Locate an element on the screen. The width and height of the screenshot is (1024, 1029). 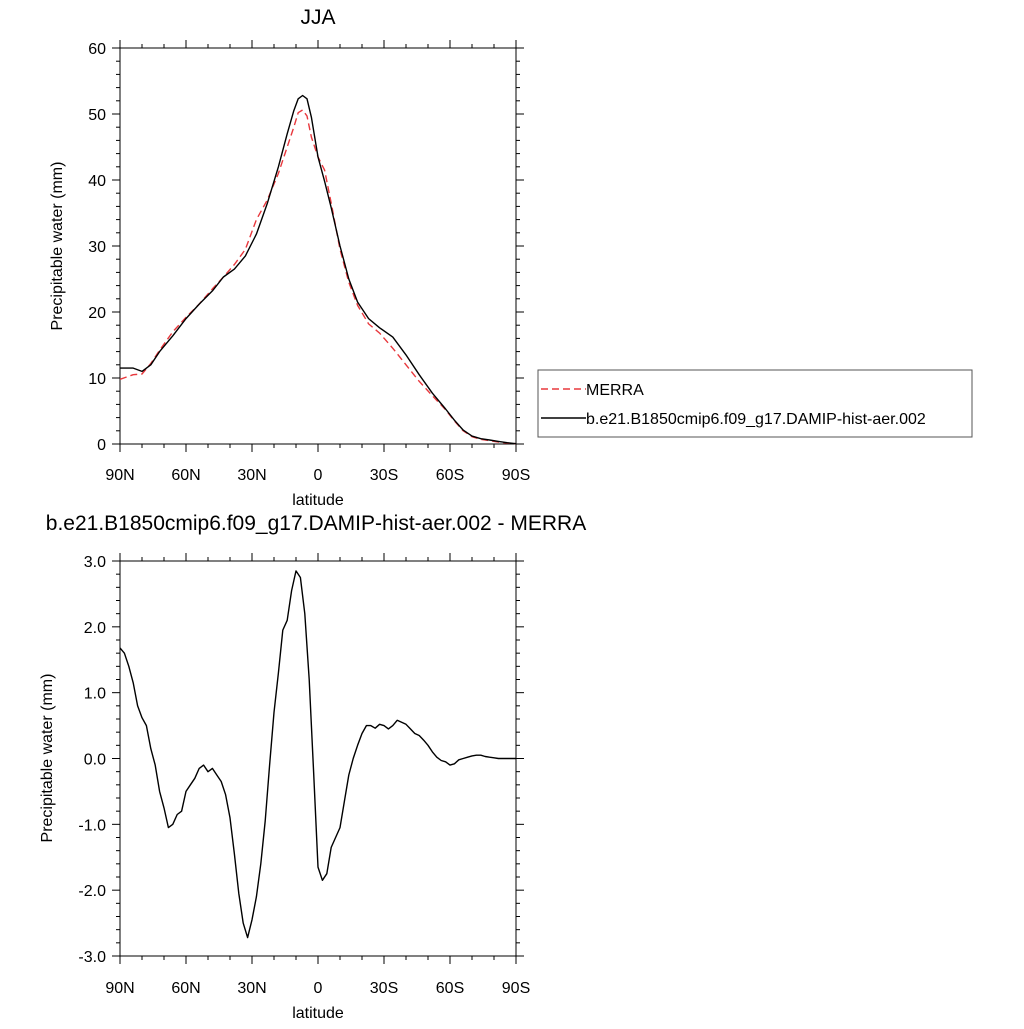
y-tick-label: 50 is located at coordinates (97, 115).